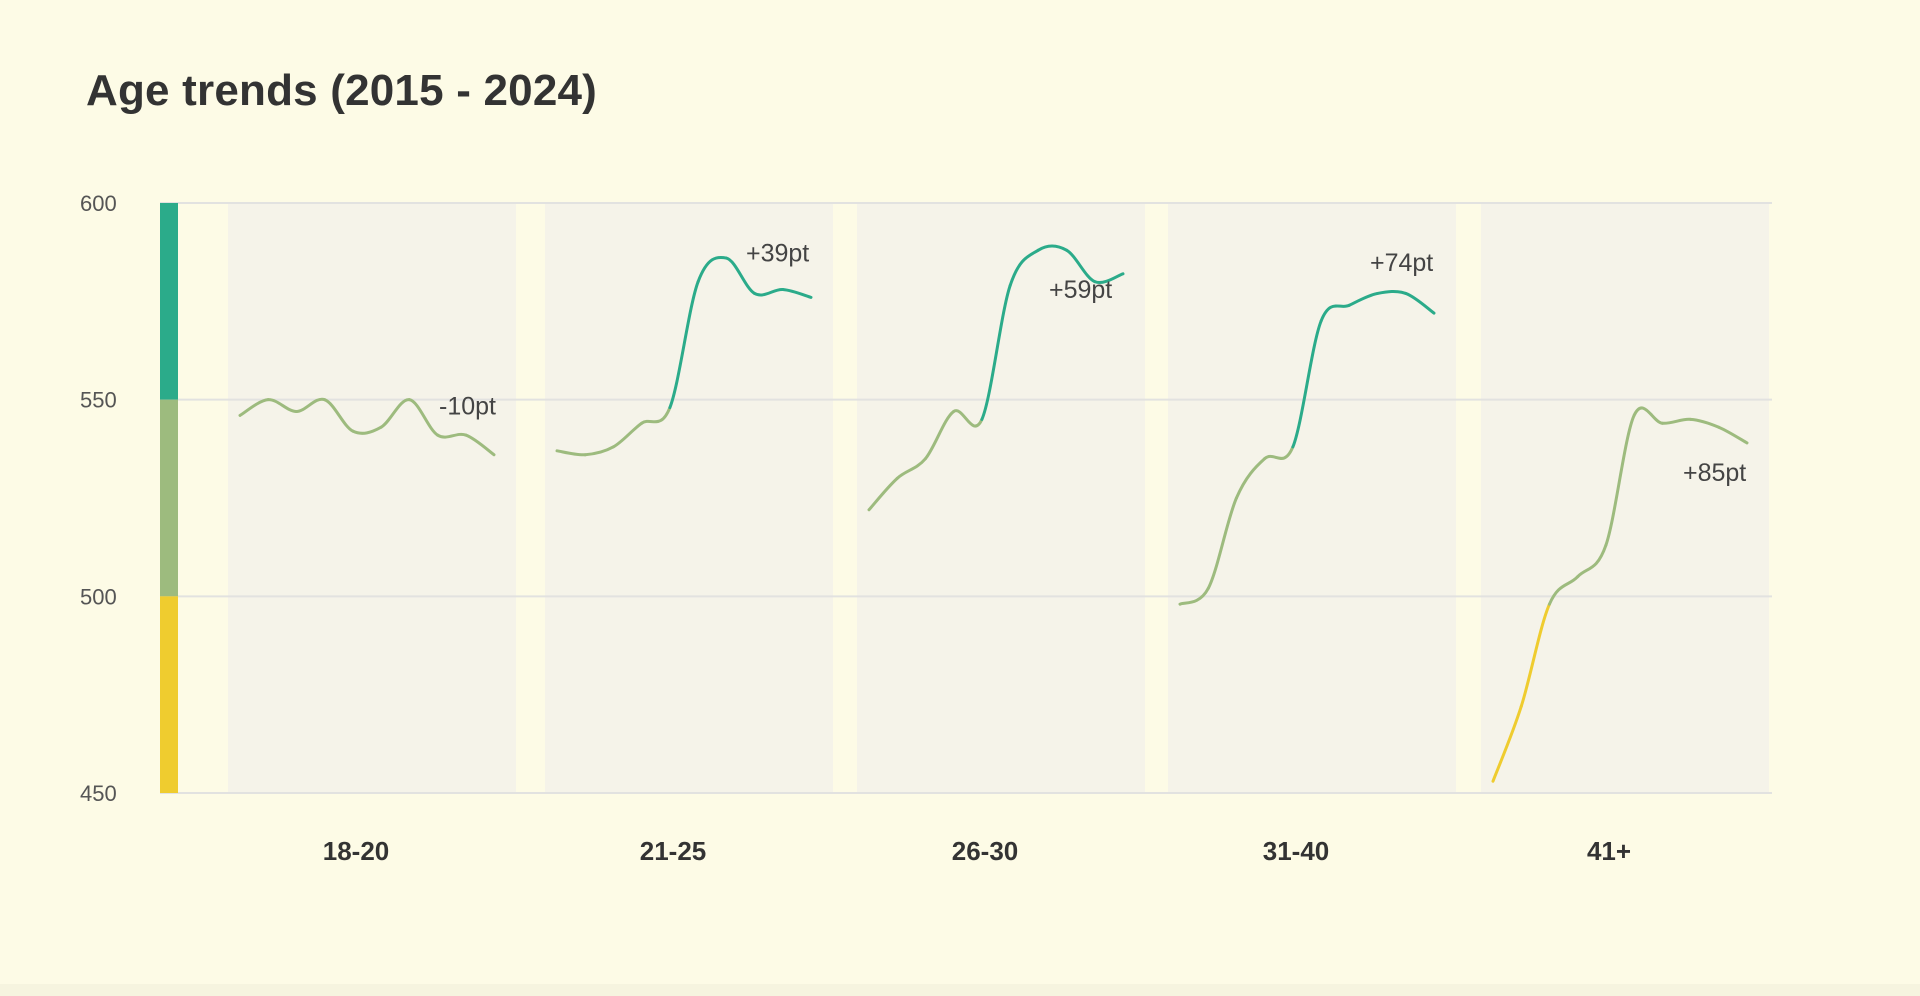 Image resolution: width=1920 pixels, height=996 pixels. Describe the element at coordinates (777, 253) in the screenshot. I see `change-label-21-25: +39pt` at that location.